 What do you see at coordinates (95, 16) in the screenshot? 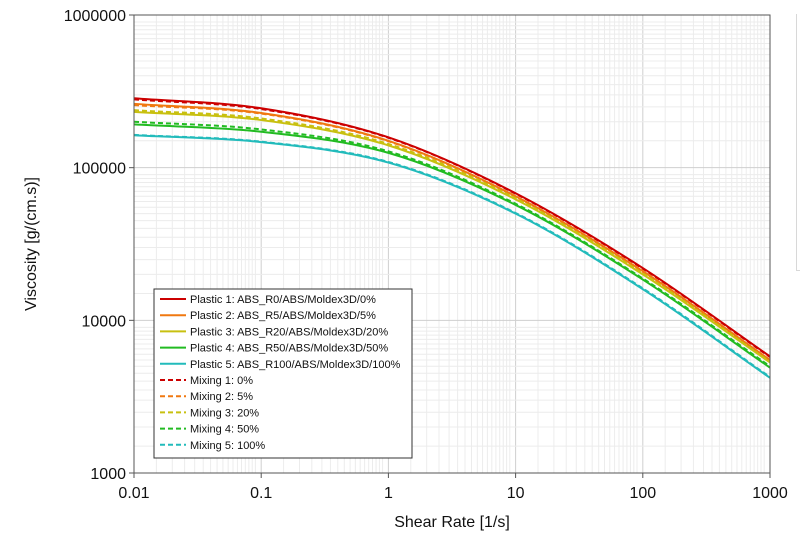
I see `y-tick-label: 1000000` at bounding box center [95, 16].